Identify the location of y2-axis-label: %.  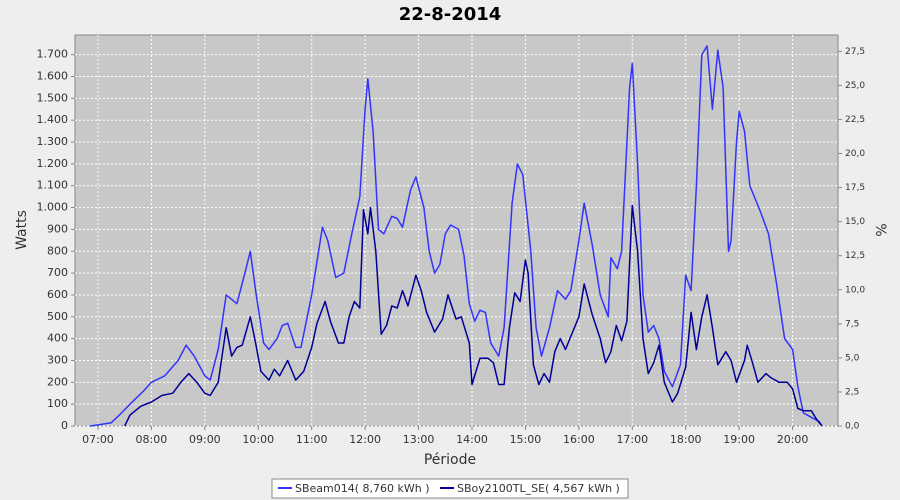
(880, 229).